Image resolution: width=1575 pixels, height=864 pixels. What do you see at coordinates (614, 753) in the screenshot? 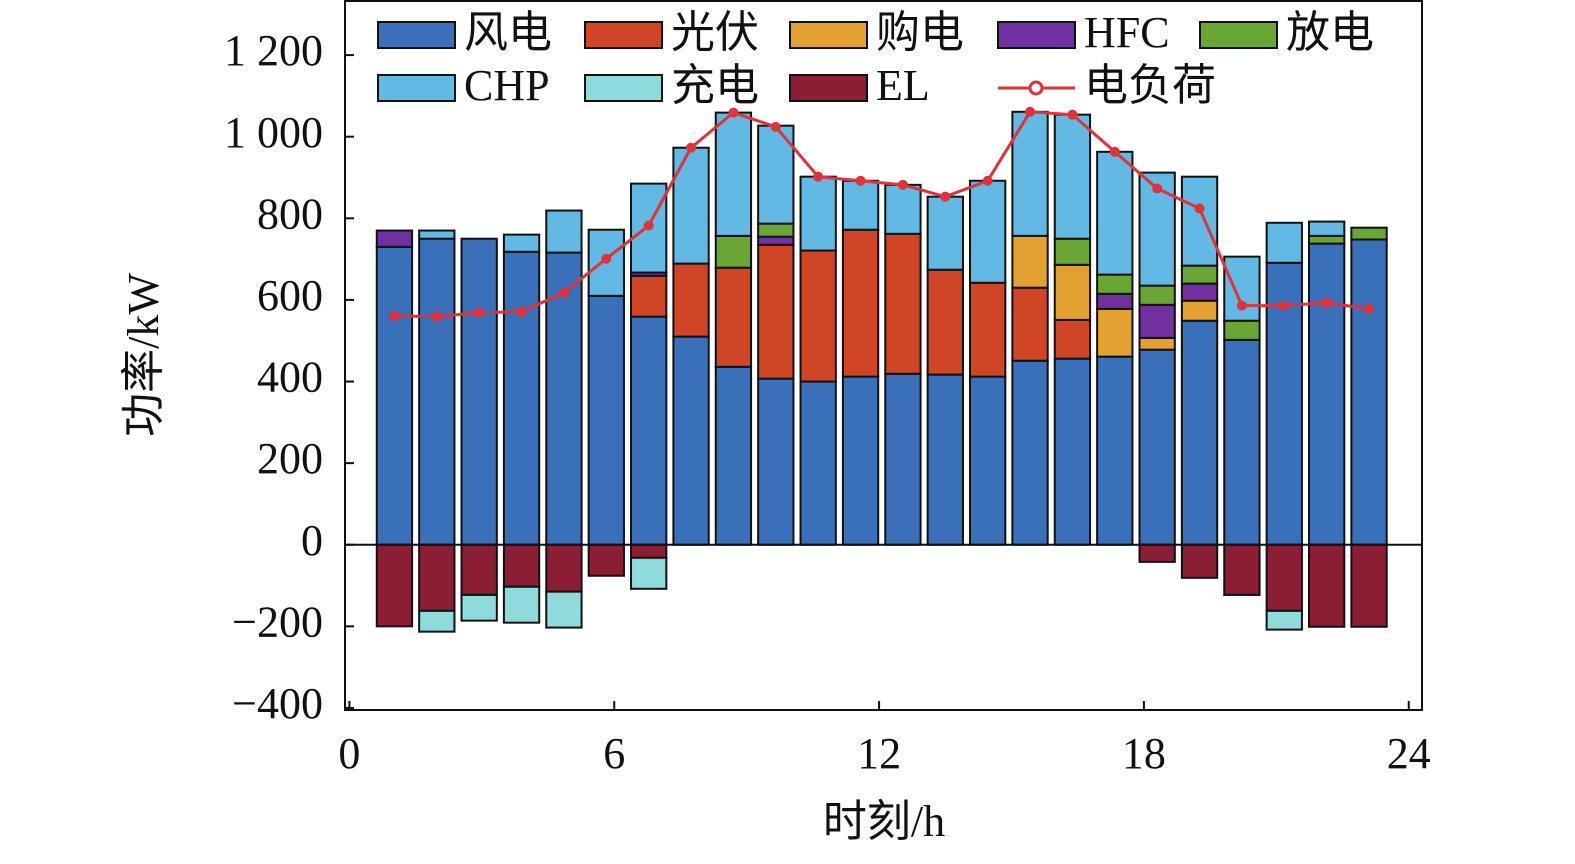
I see `x-tick-label: 6` at bounding box center [614, 753].